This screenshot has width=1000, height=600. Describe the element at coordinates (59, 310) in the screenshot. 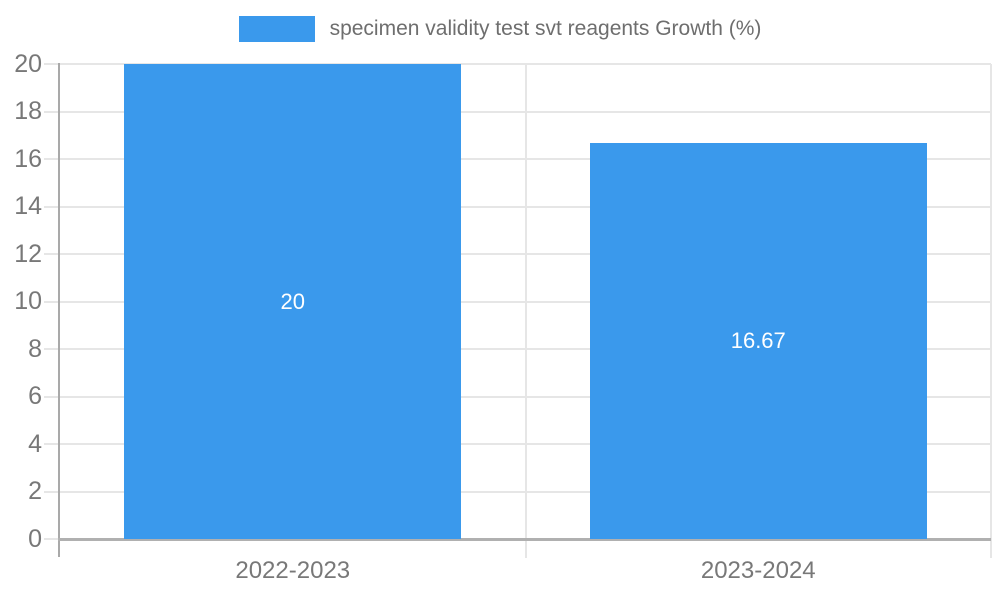

I see `y-axis-line` at that location.